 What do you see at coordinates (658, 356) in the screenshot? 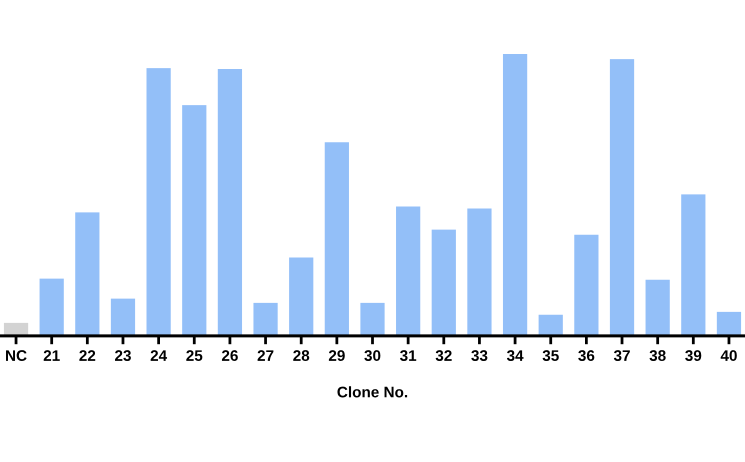
I see `x-tick-label: 38` at bounding box center [658, 356].